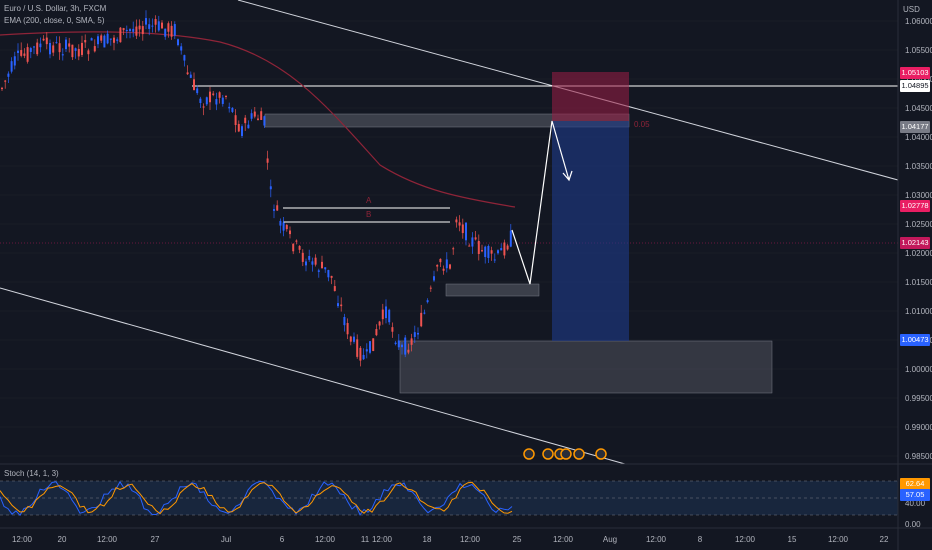 This screenshot has width=932, height=550. I want to click on stoch-legend: Stoch (14, 1, 3), so click(31, 473).